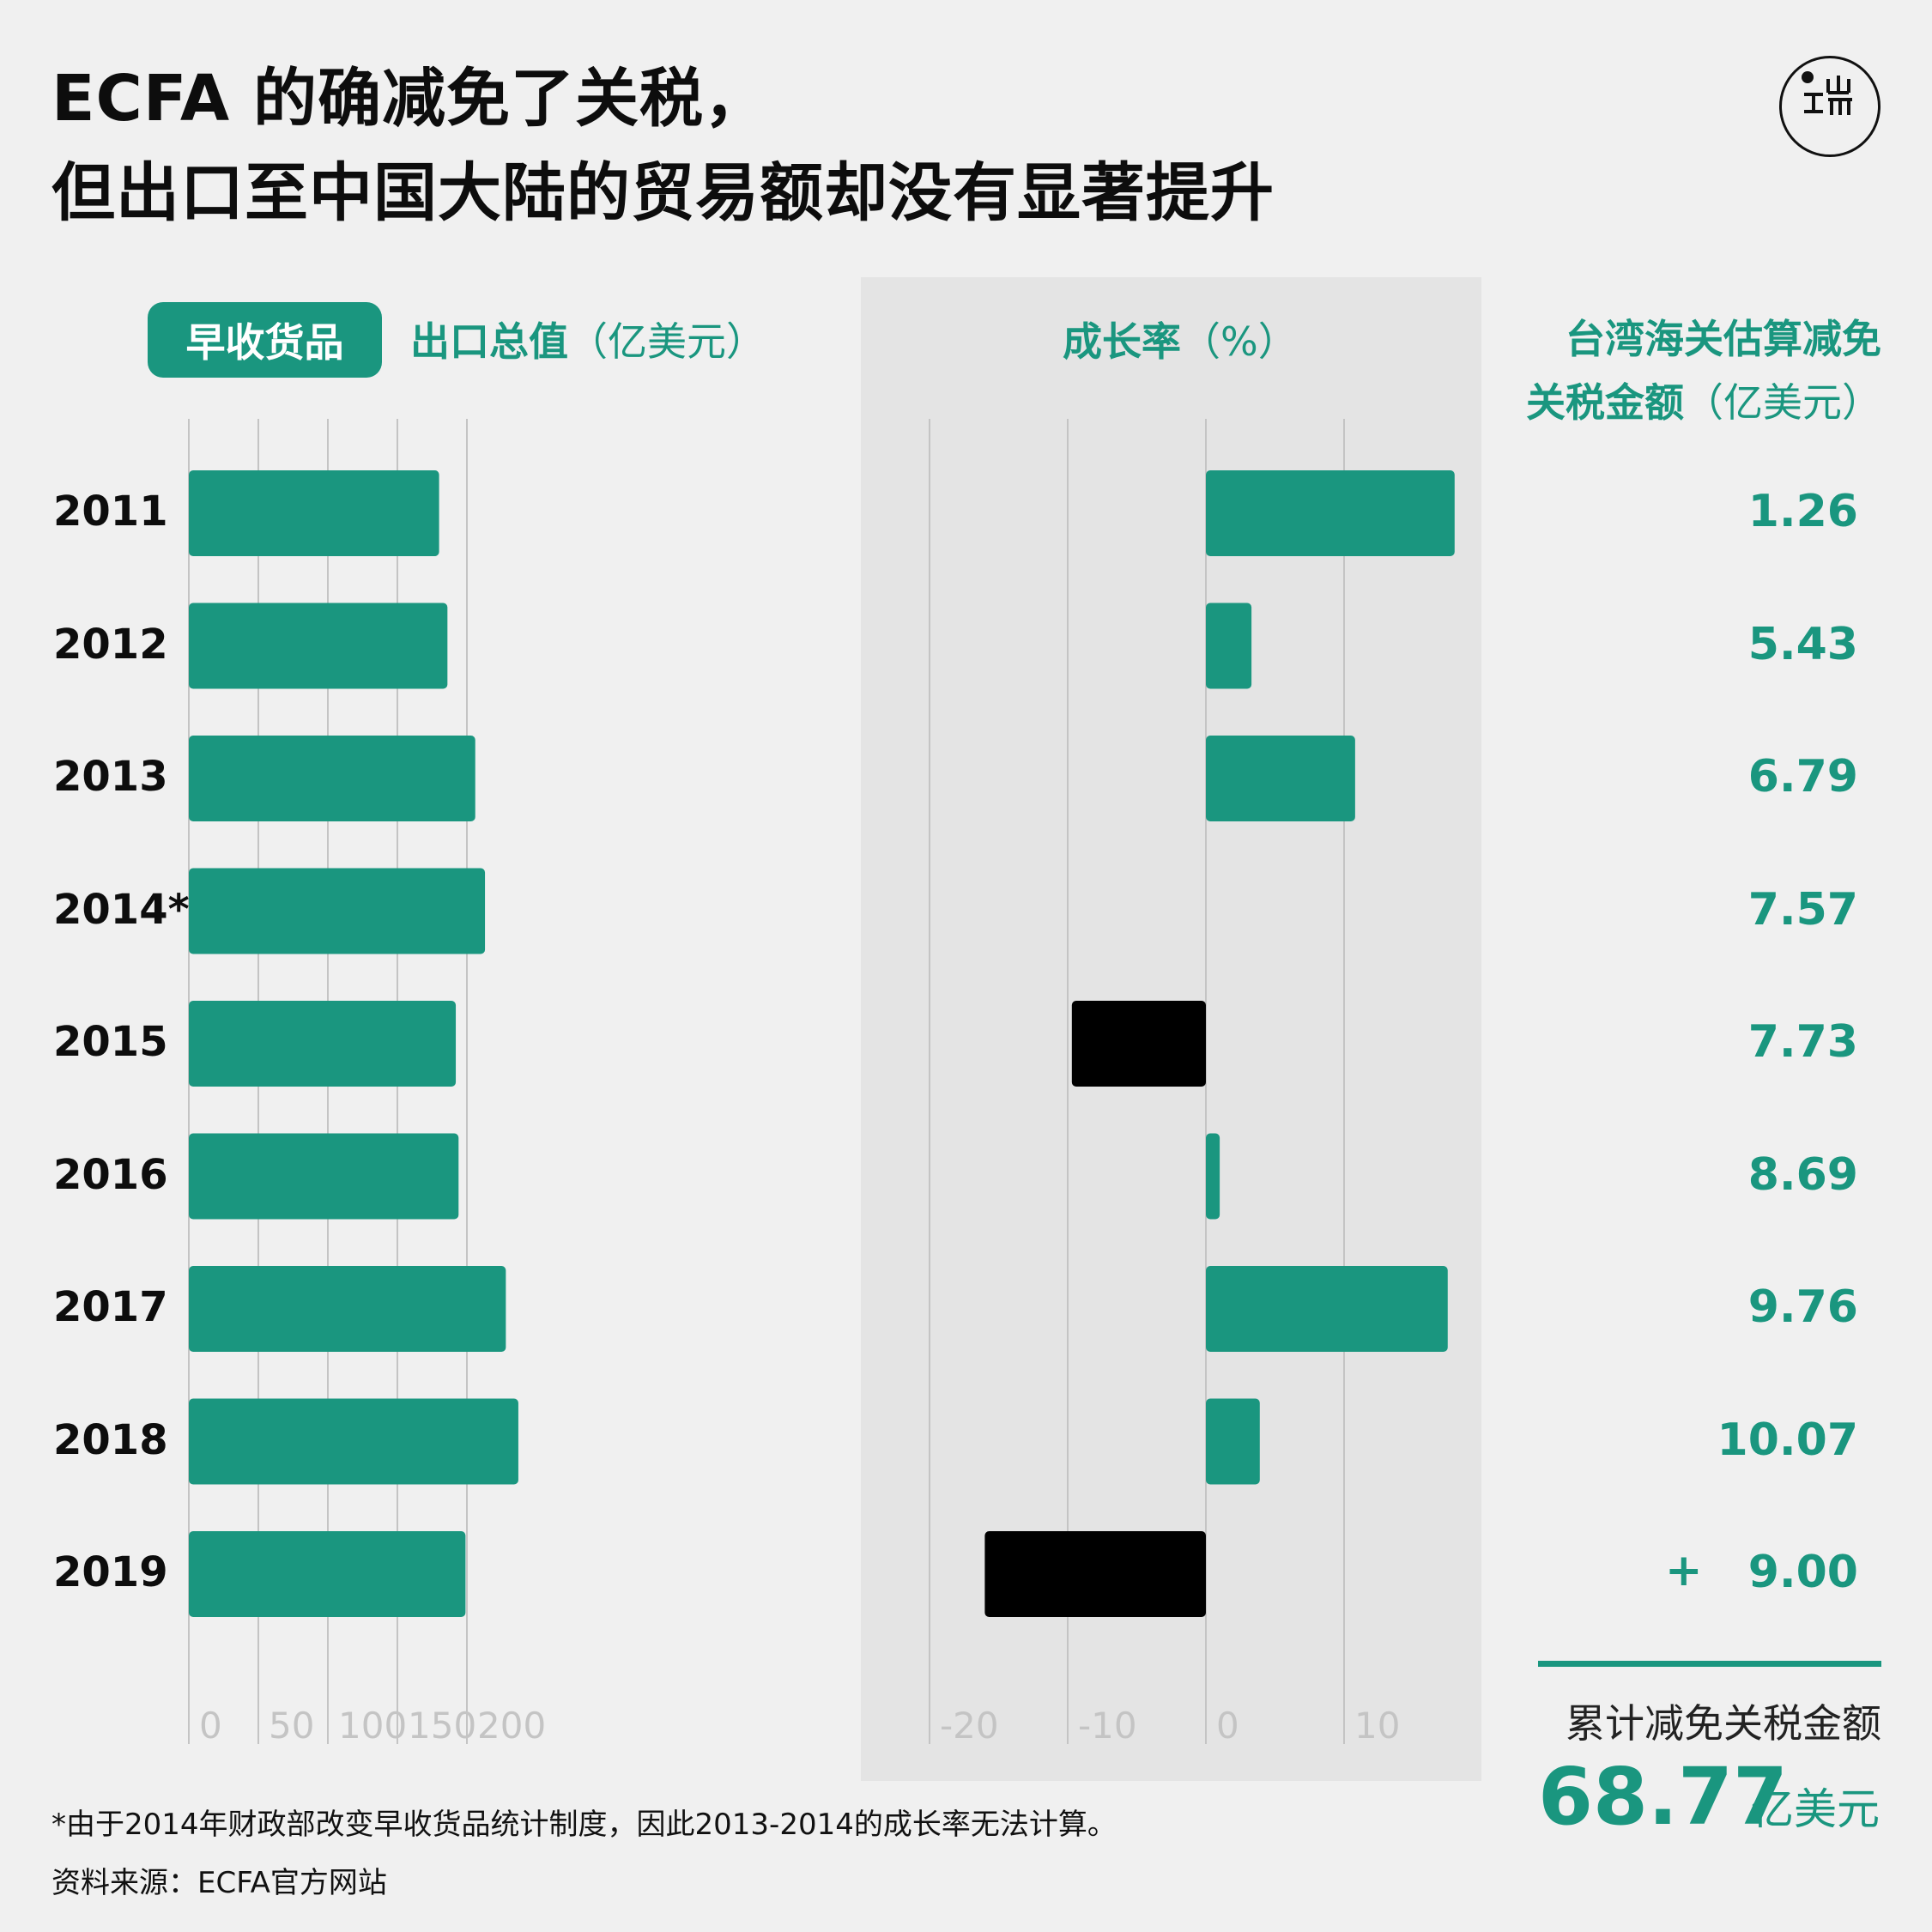 The image size is (1932, 1932). I want to click on year-label: 2014*, so click(122, 910).